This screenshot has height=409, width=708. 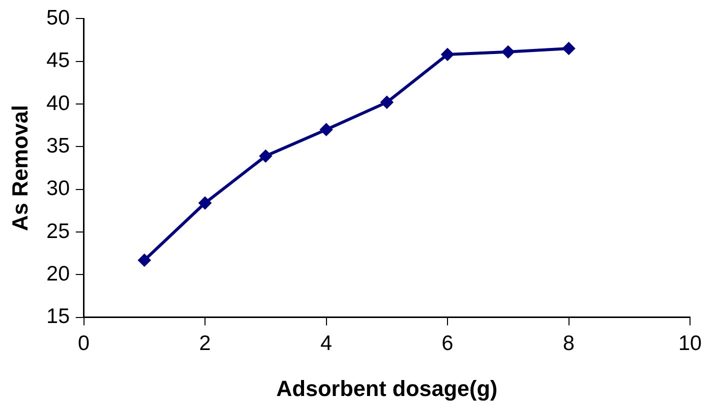 What do you see at coordinates (58, 60) in the screenshot?
I see `y-tick-label: 45` at bounding box center [58, 60].